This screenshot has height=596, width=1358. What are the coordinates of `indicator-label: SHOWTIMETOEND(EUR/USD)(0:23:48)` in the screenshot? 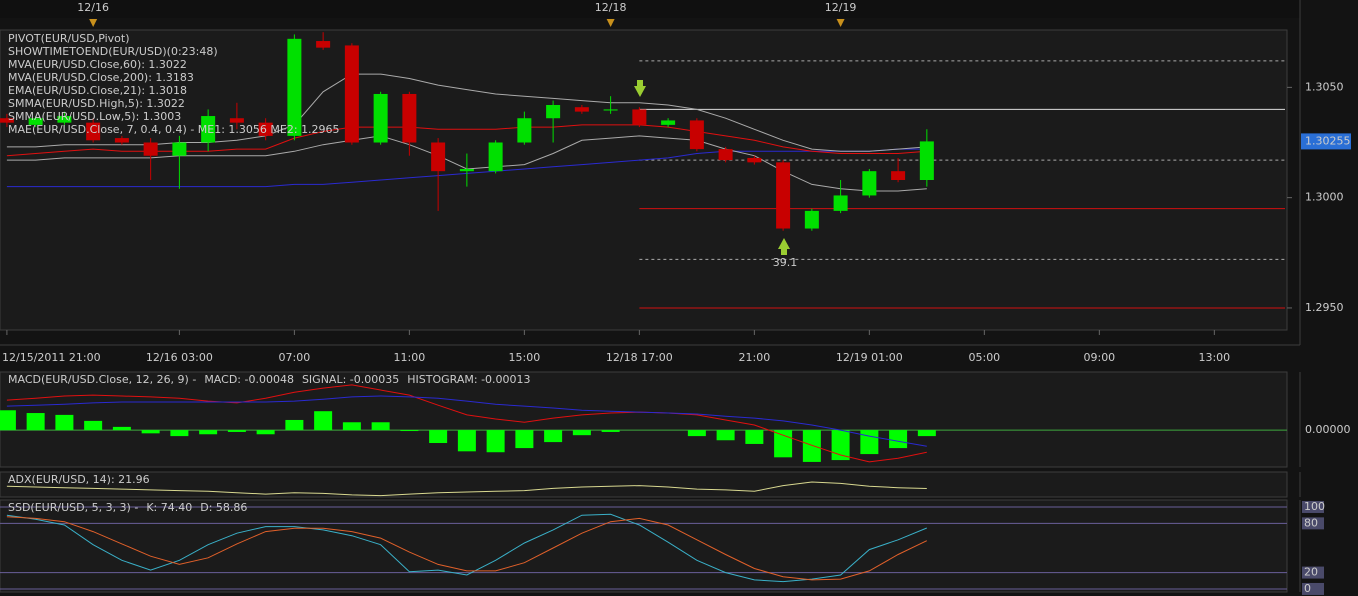 It's located at (113, 51).